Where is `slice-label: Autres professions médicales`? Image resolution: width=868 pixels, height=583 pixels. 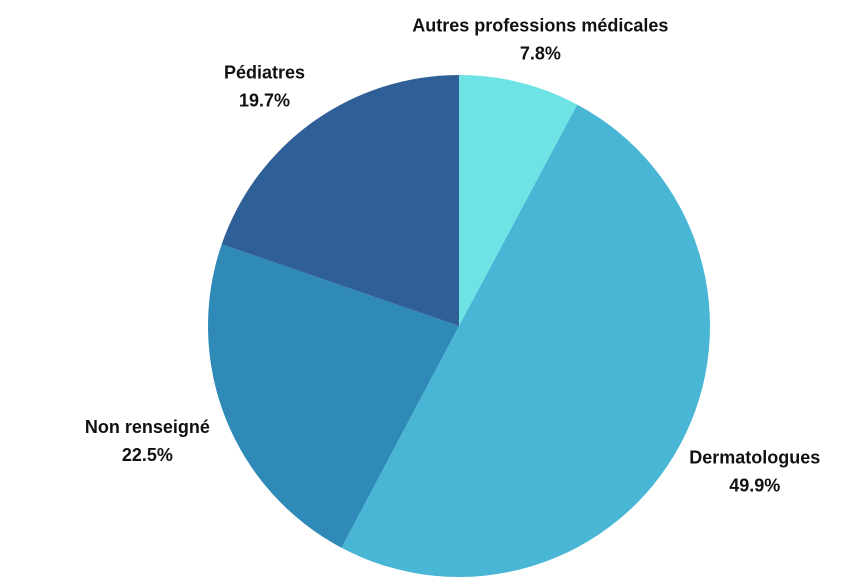
slice-label: Autres professions médicales is located at coordinates (540, 26).